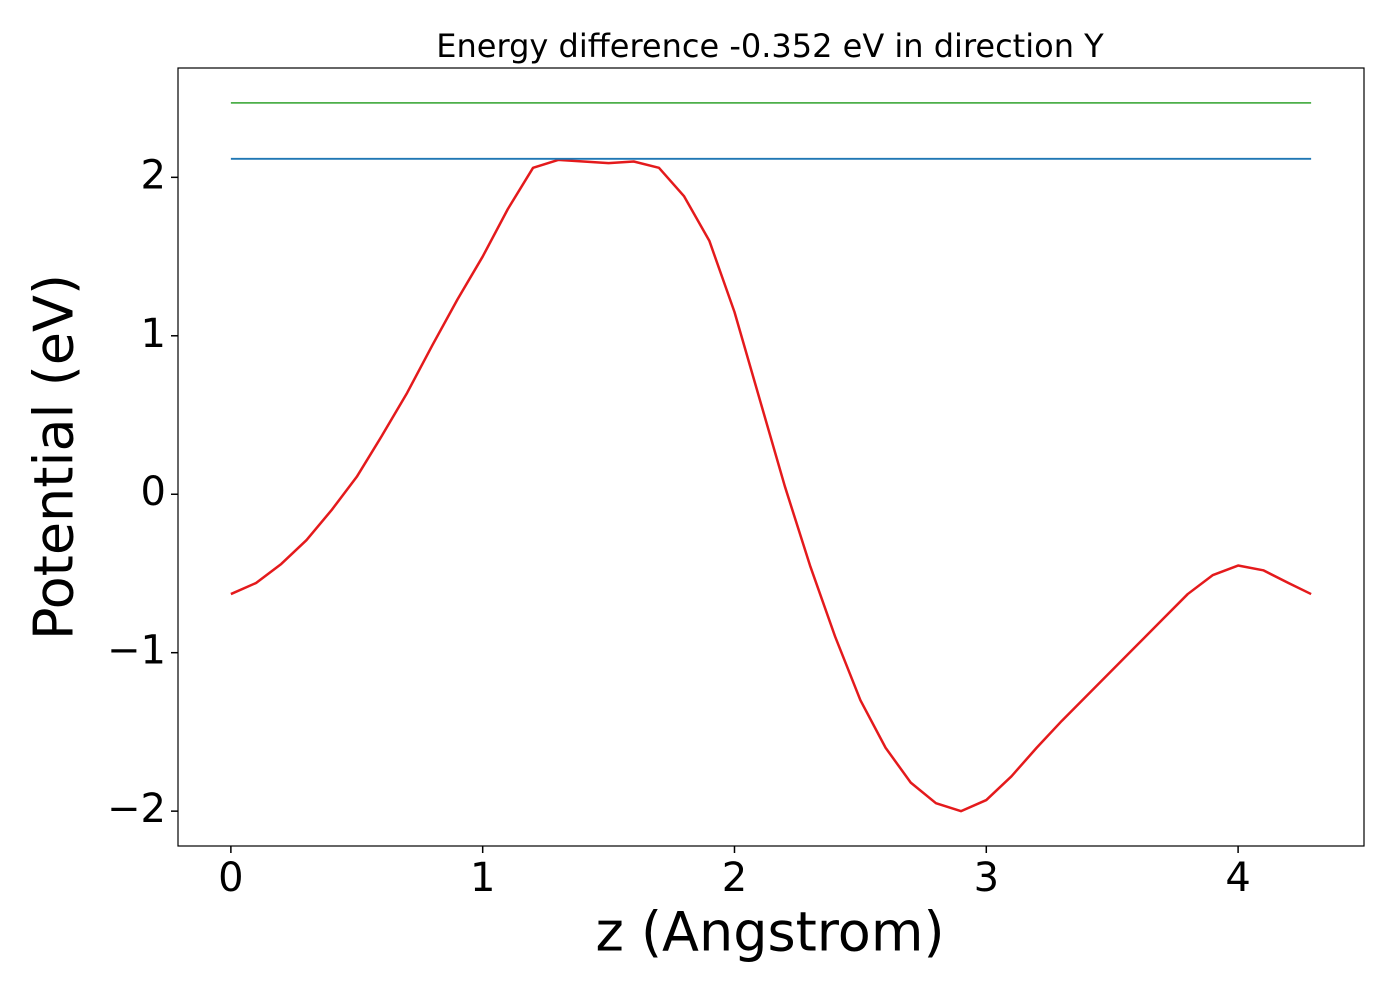 The width and height of the screenshot is (1400, 1000). Describe the element at coordinates (153, 334) in the screenshot. I see `y-tick-label: 1` at that location.